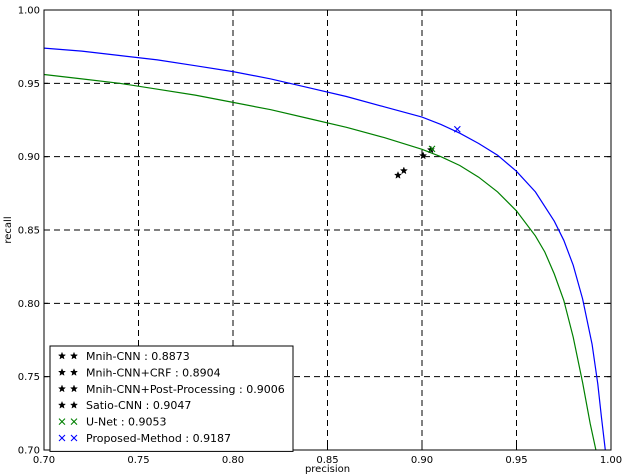 The image size is (632, 475). I want to click on x-tick-label: 0.80, so click(233, 460).